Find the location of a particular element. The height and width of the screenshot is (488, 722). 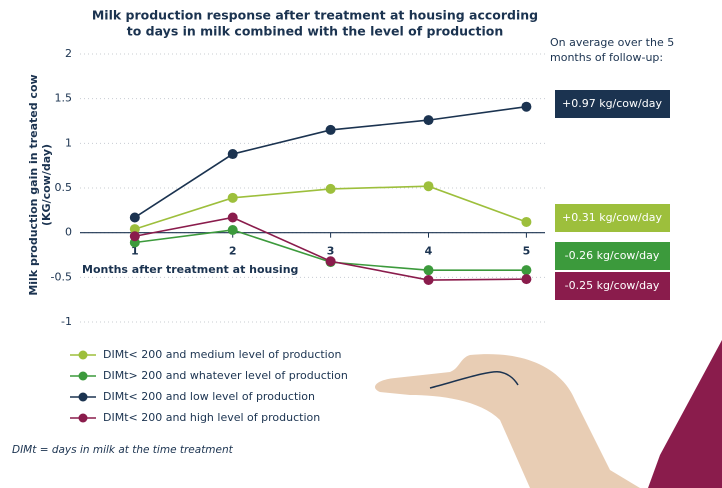

annotation: +0.31 kg/cow/day is located at coordinates (612, 217).